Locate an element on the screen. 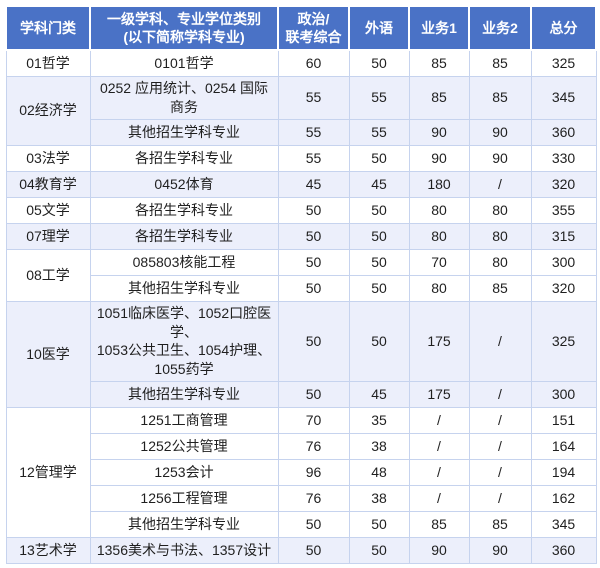 This screenshot has height=568, width=600. major-cell: 0452体育 is located at coordinates (184, 184).